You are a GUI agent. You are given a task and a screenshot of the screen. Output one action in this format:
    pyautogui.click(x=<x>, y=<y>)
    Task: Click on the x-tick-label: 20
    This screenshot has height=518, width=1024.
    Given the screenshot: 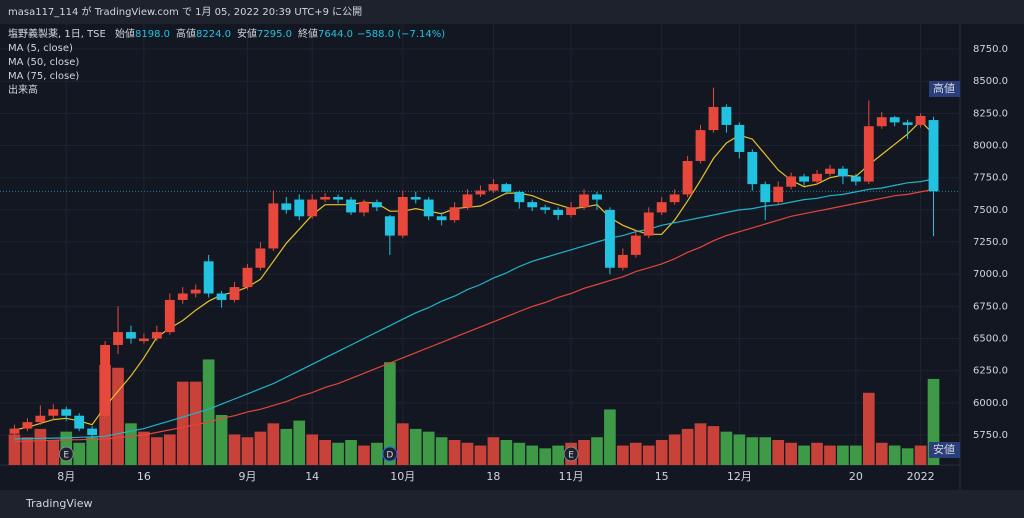 What is the action you would take?
    pyautogui.click(x=856, y=476)
    